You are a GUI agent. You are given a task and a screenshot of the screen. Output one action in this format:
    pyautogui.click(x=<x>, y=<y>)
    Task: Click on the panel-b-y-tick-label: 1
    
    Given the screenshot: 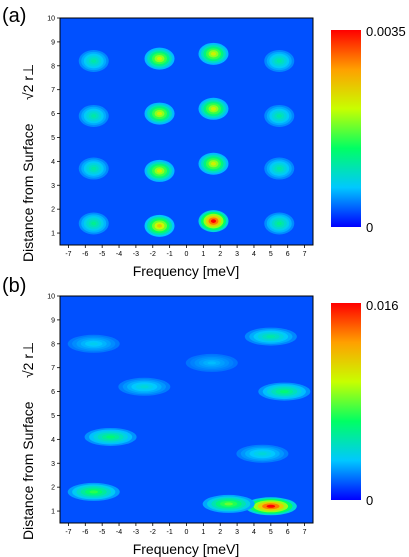 What is the action you would take?
    pyautogui.click(x=53, y=512)
    